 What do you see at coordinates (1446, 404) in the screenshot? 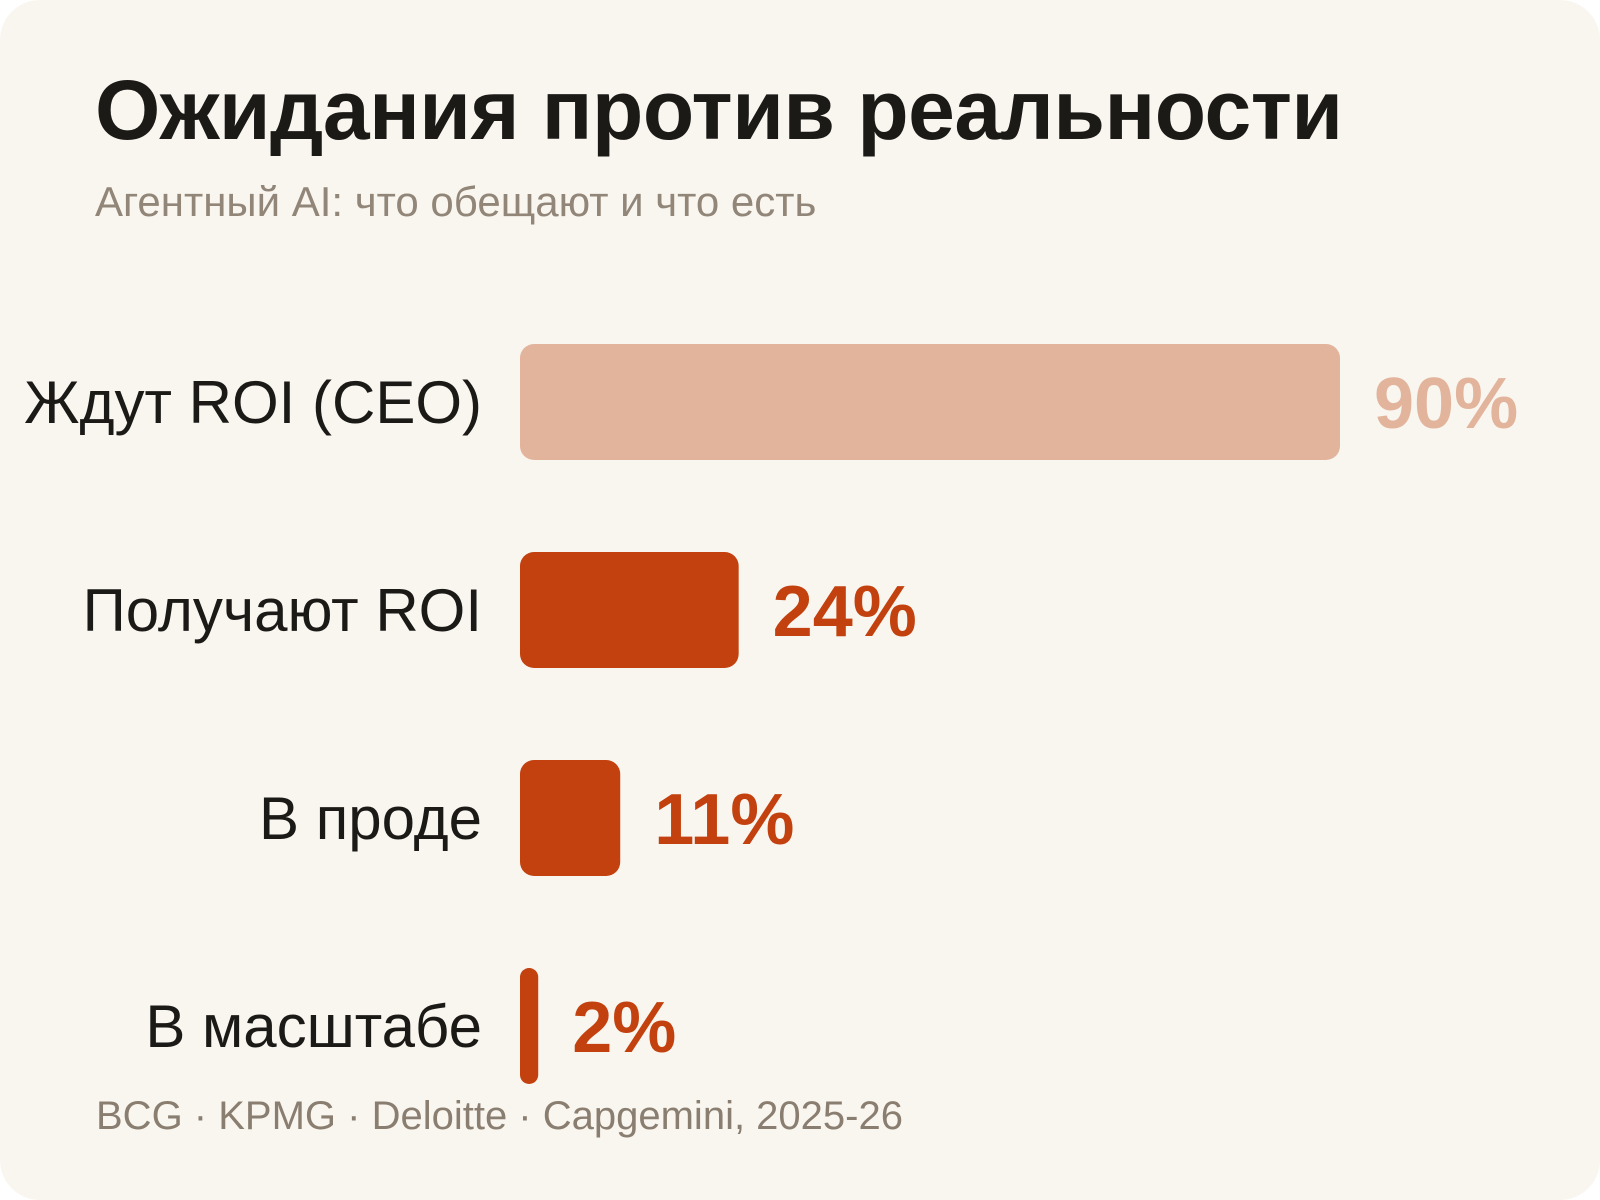
I see `value-label: 90%` at bounding box center [1446, 404].